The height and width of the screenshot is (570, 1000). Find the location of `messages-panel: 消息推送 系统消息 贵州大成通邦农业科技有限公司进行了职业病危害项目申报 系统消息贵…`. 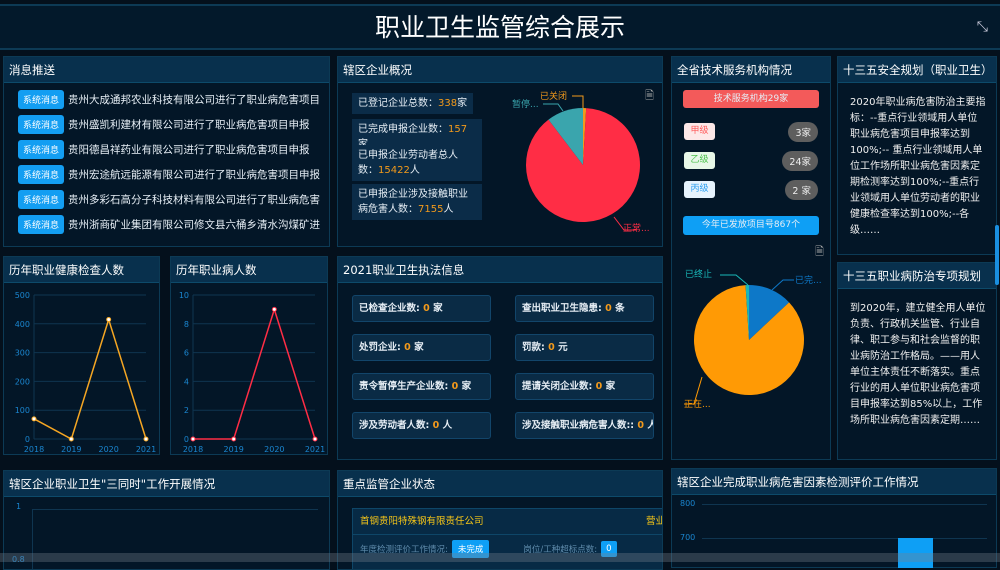

messages-panel: 消息推送 系统消息 贵州大成通邦农业科技有限公司进行了职业病危害项目申报 系统消息贵… is located at coordinates (166, 151).